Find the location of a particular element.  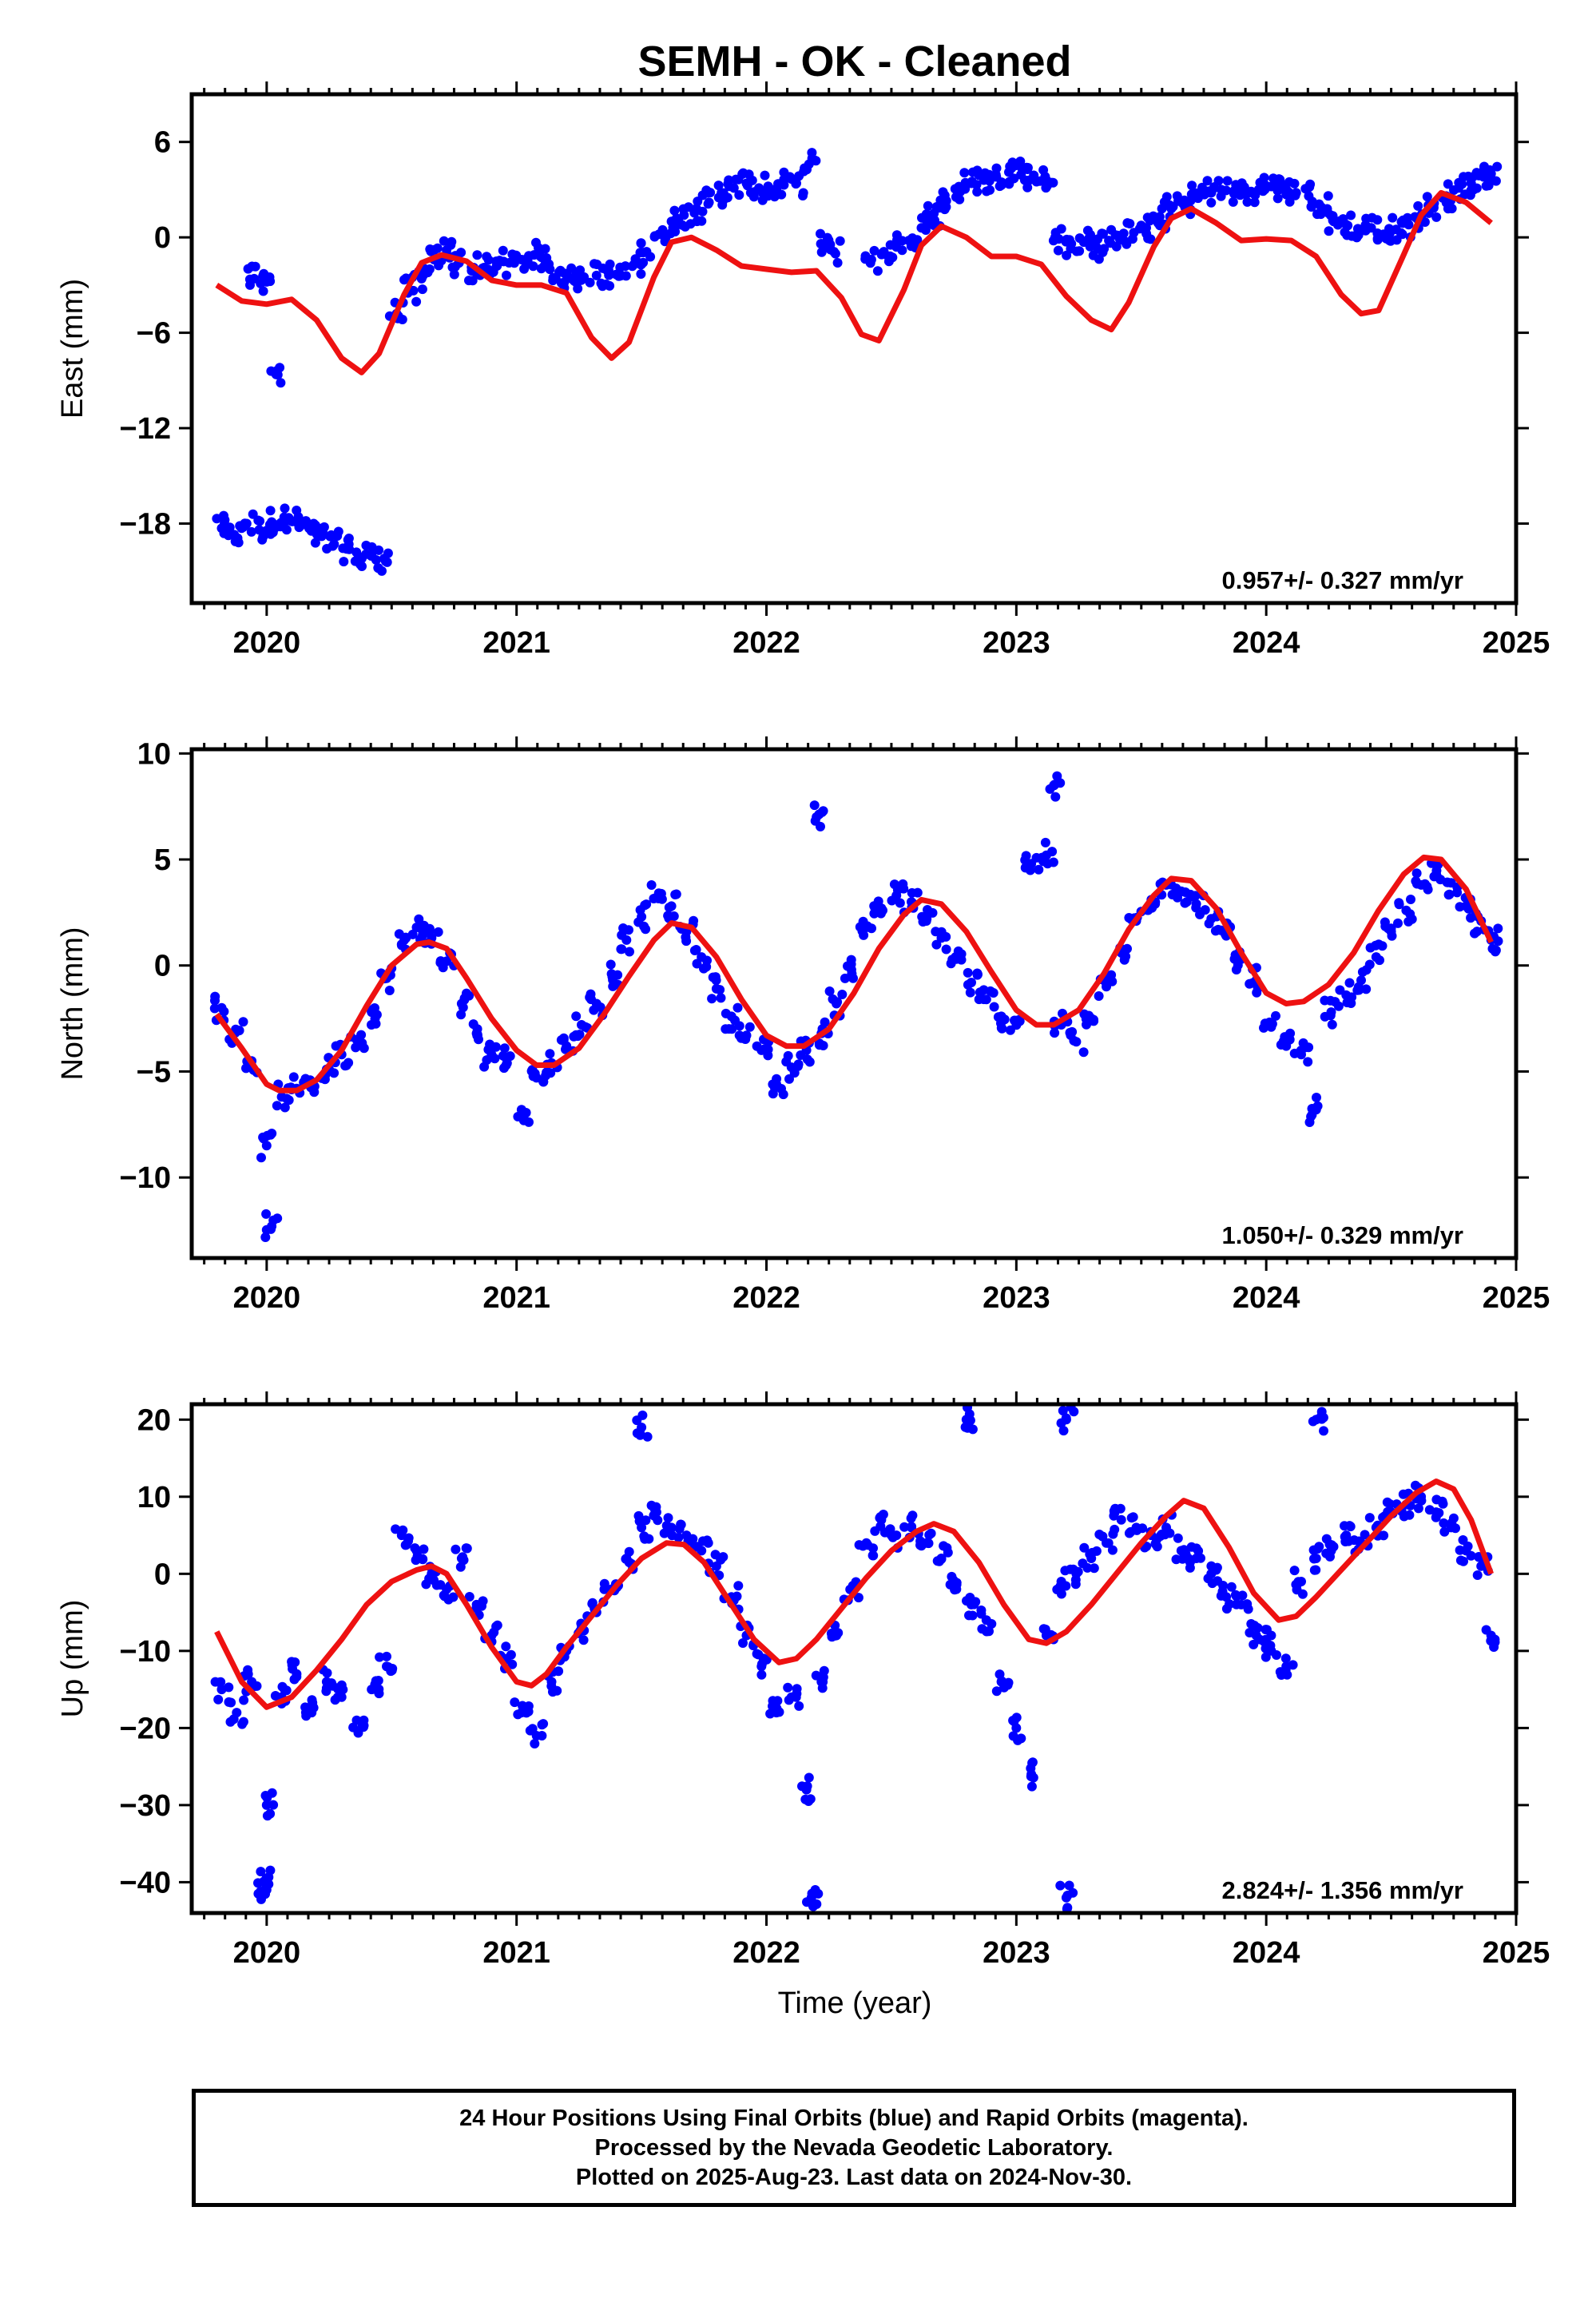

north-y-tick-label: 5 is located at coordinates (162, 860).